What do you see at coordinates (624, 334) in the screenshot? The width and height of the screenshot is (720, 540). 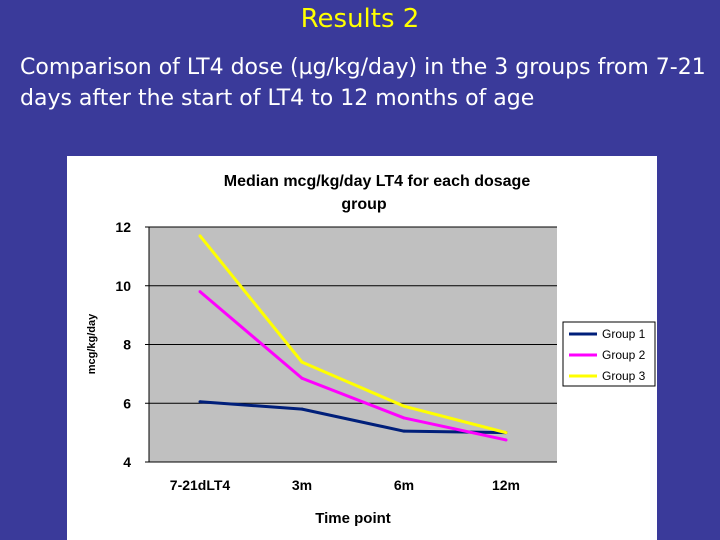 I see `legend-label: Group 1` at bounding box center [624, 334].